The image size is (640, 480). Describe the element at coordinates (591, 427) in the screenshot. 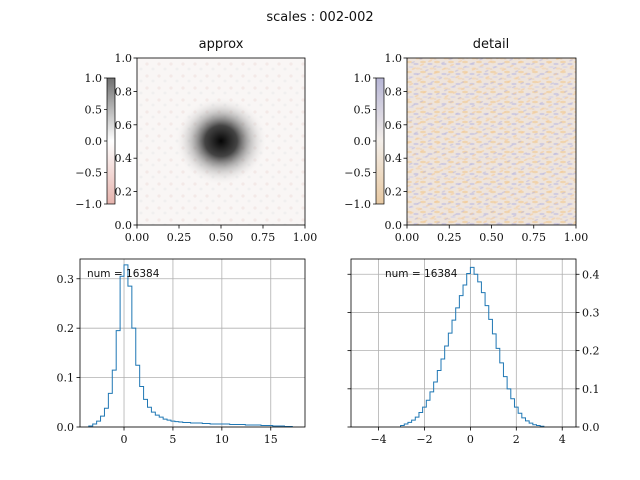

I see `hist2-y-tick-label: 0.0` at that location.